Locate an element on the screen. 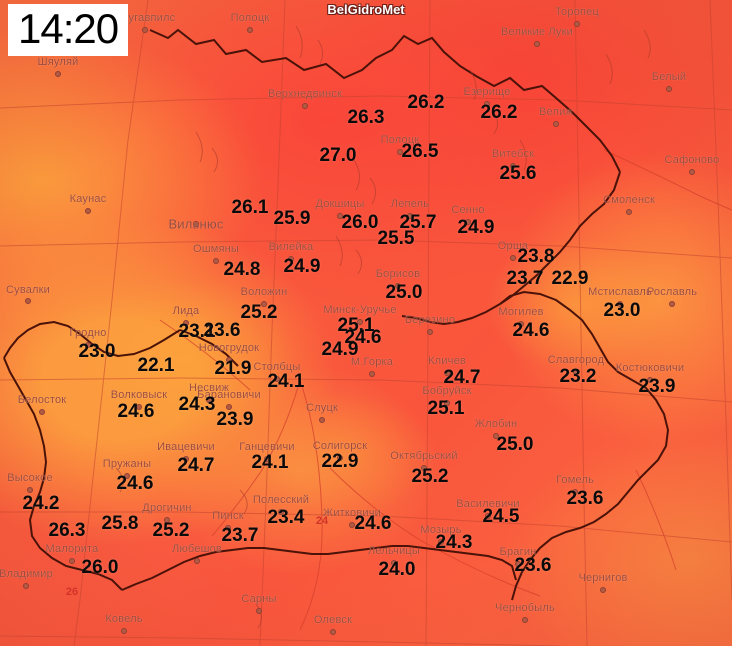  temperature-reading: 24.0 is located at coordinates (397, 569).